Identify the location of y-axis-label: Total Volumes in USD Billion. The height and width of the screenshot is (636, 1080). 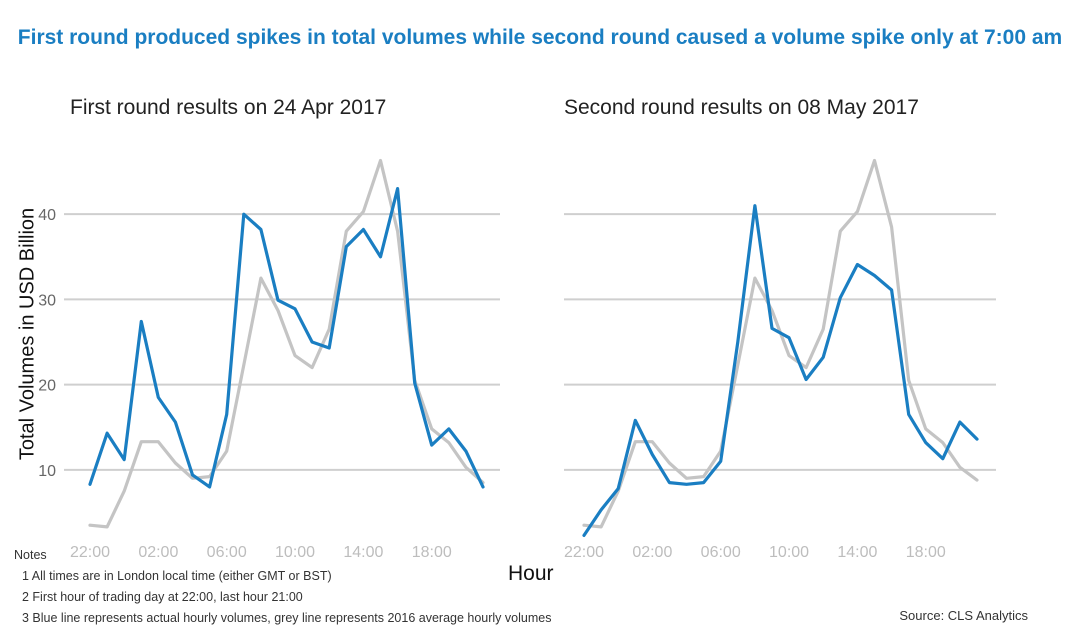
(27, 334).